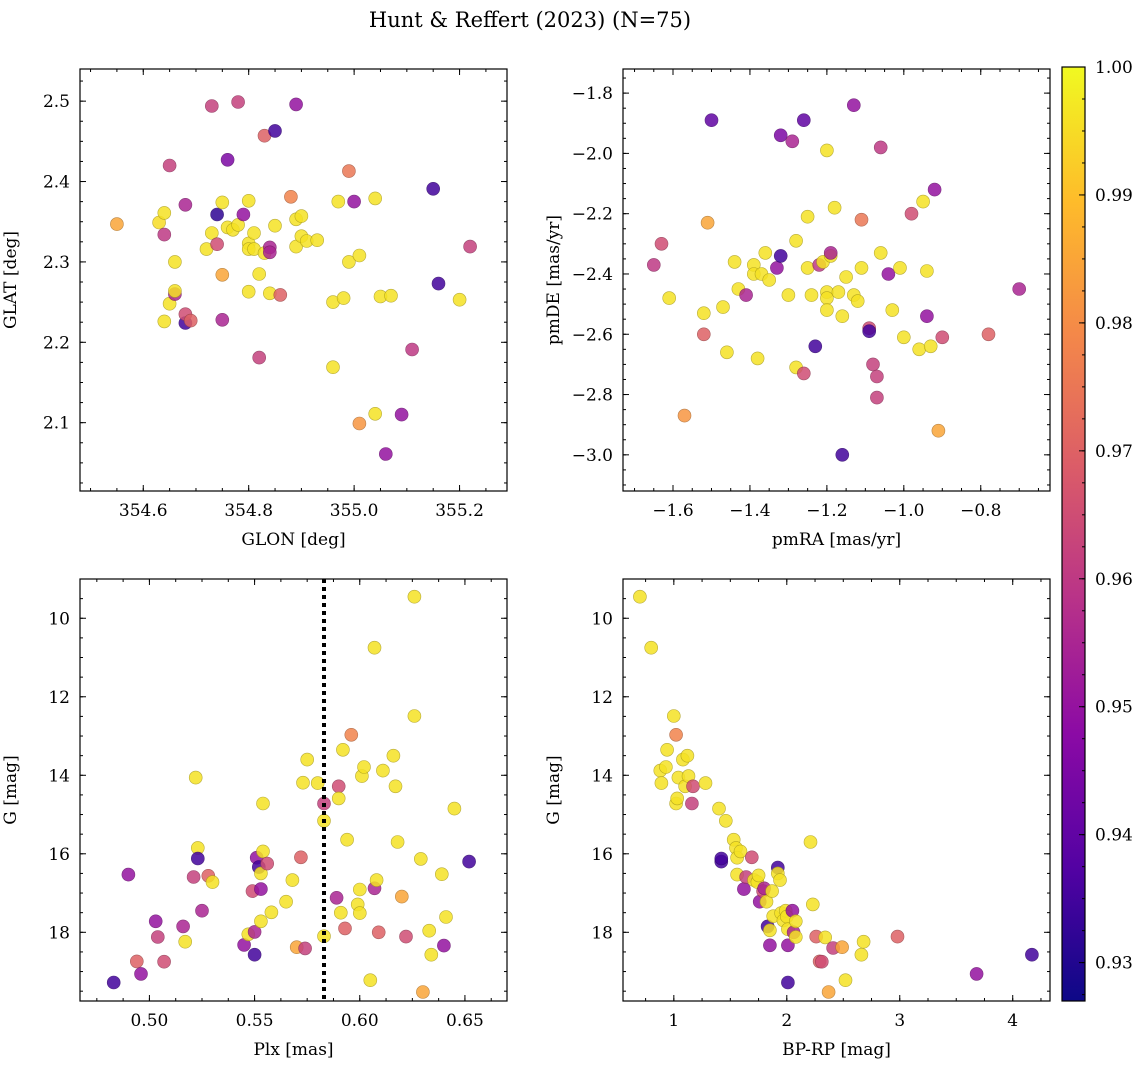 The image size is (1148, 1068). Describe the element at coordinates (749, 511) in the screenshot. I see `x-tick-label: −1.4` at that location.